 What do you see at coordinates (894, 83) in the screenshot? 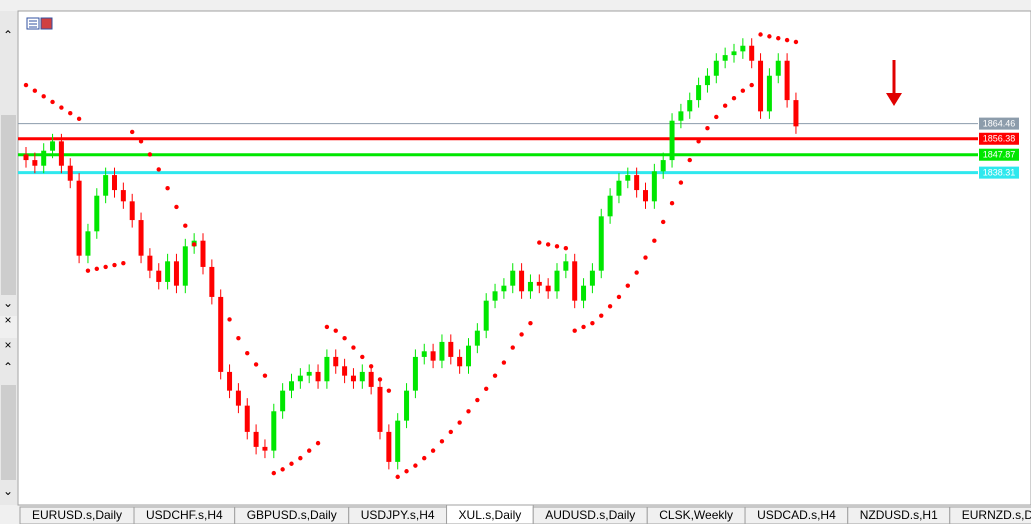
I see `sell-arrow` at bounding box center [894, 83].